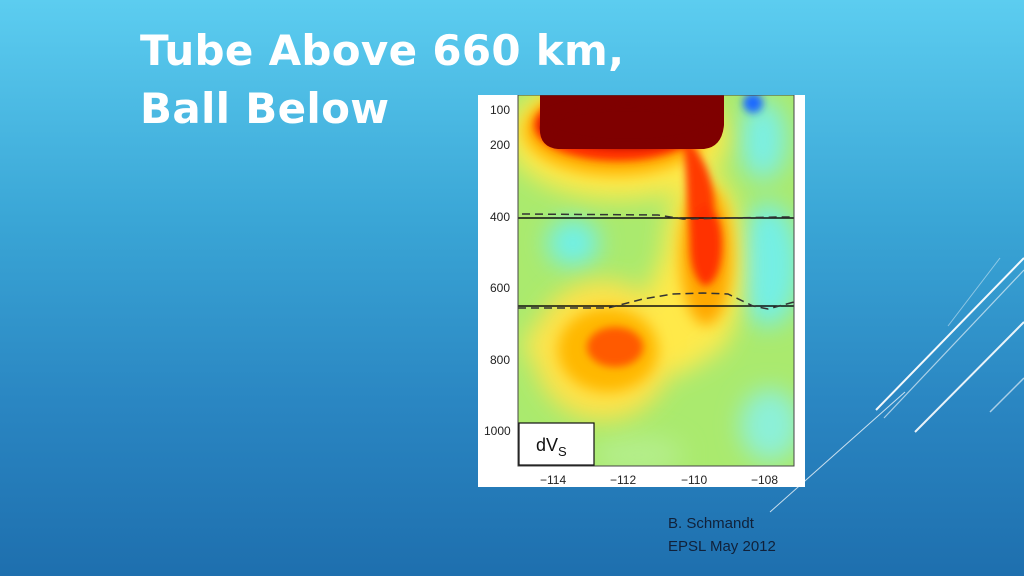  I want to click on slide-title: Tube Above 660 km, Ball Below, so click(382, 80).